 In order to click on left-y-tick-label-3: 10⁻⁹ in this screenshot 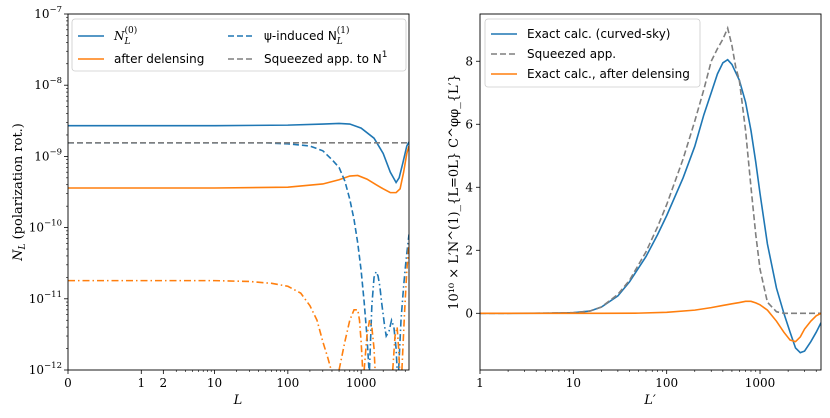, I will do `click(48, 155)`.